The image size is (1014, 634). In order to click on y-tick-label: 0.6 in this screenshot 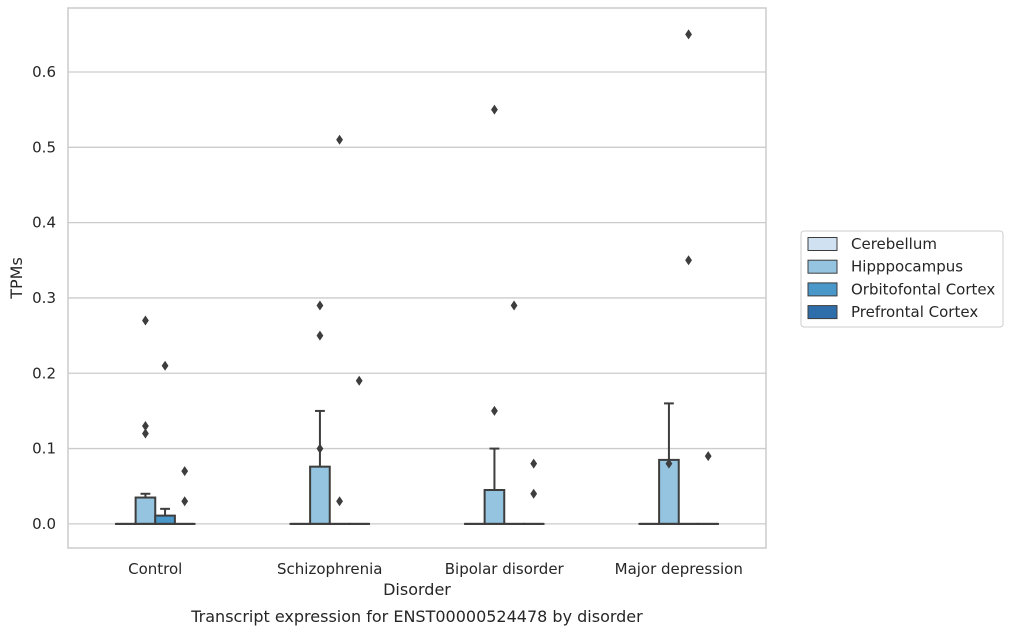, I will do `click(44, 72)`.